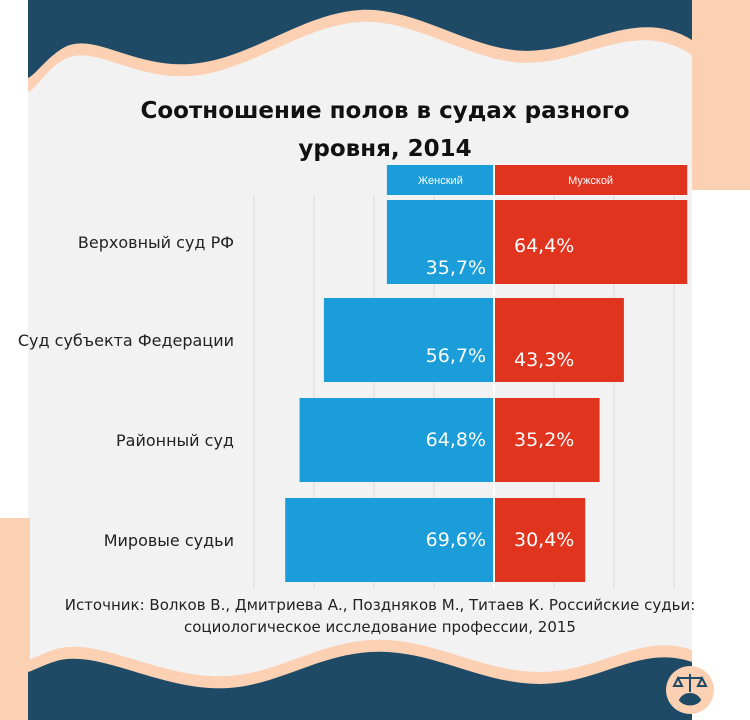  I want to click on scales-cat-icon, so click(690, 690).